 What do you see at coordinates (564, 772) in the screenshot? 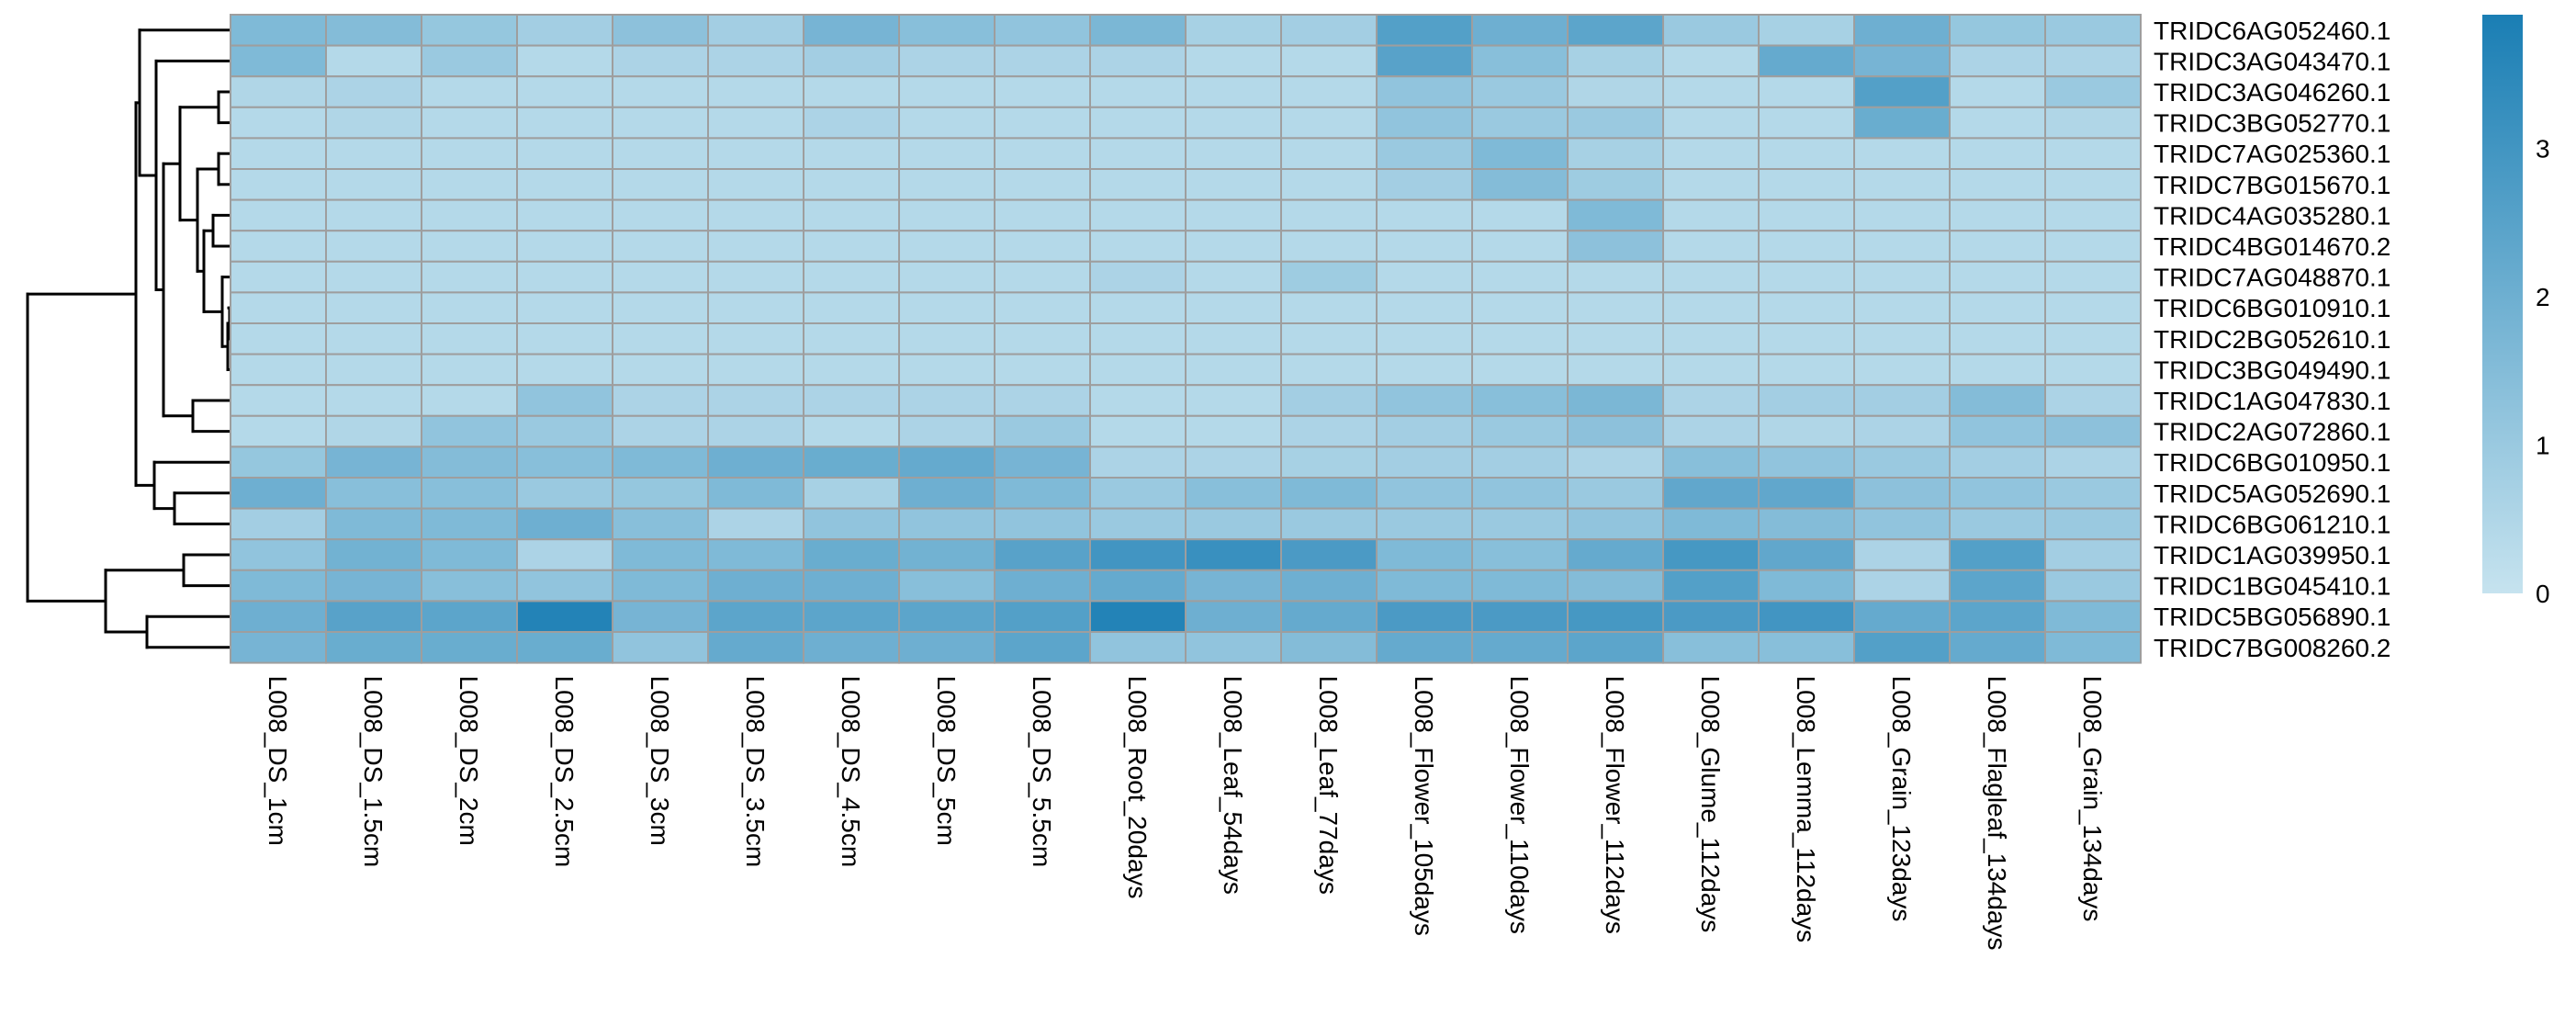
I see `column-label: L008_DS_2.5cm` at bounding box center [564, 772].